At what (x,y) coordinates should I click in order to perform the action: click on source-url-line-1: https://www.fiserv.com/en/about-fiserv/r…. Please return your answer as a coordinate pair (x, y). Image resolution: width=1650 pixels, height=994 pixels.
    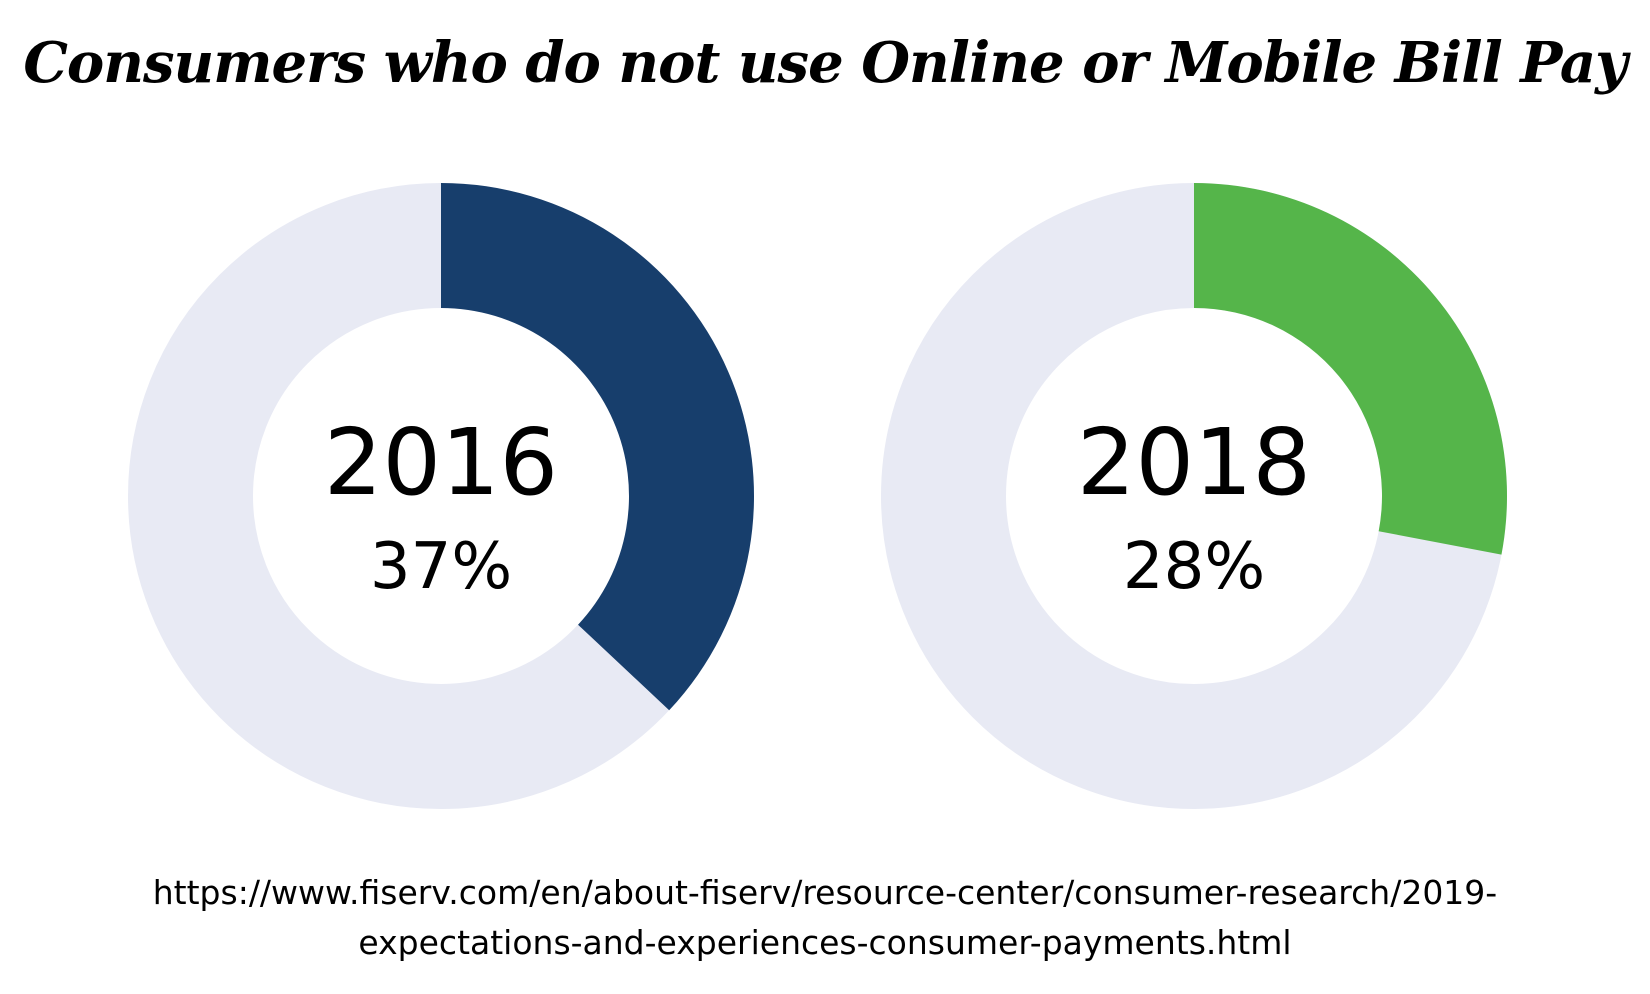
    Looking at the image, I should click on (825, 892).